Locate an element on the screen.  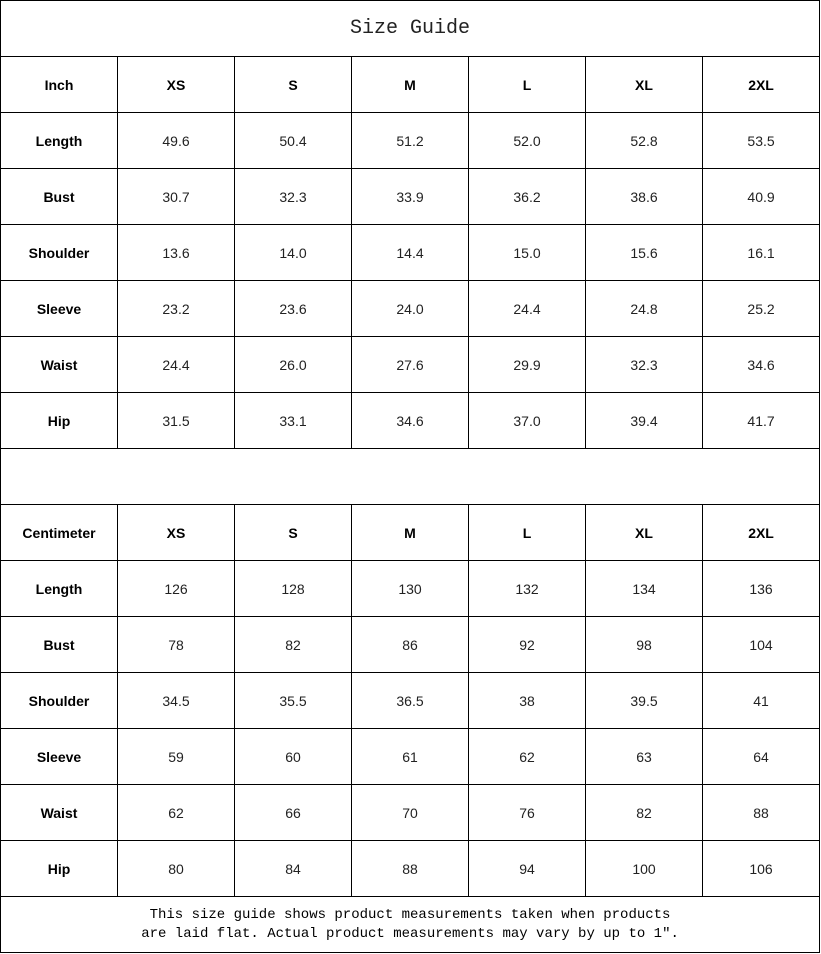
measurement-value: 15.0 is located at coordinates (527, 252).